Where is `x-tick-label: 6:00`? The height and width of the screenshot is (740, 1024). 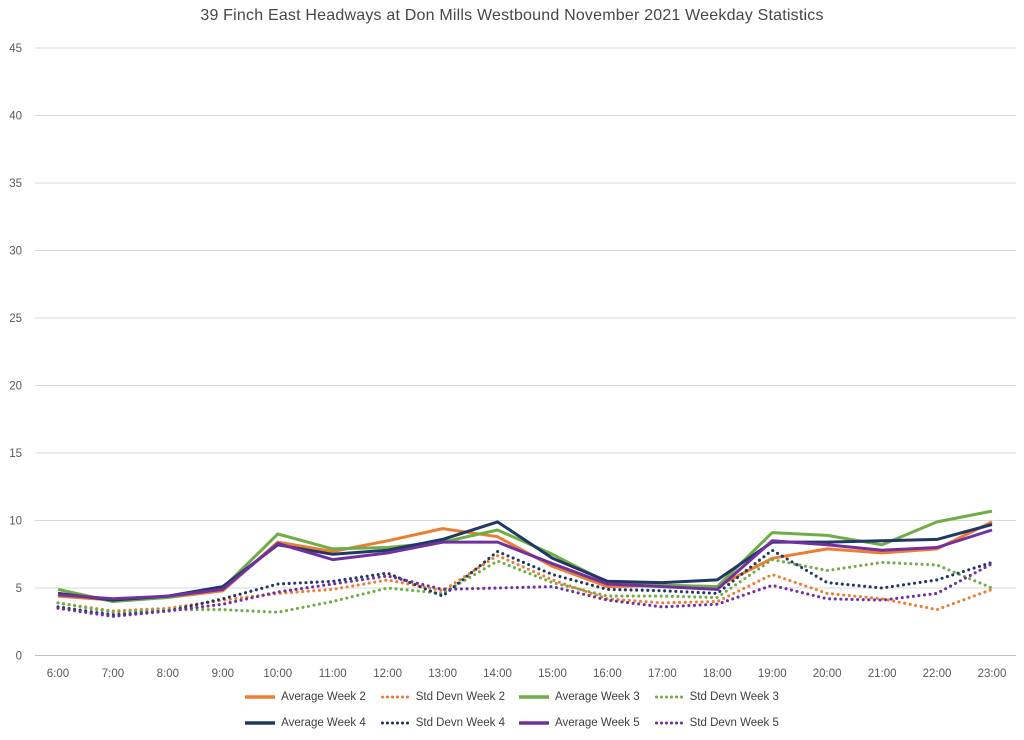
x-tick-label: 6:00 is located at coordinates (58, 674).